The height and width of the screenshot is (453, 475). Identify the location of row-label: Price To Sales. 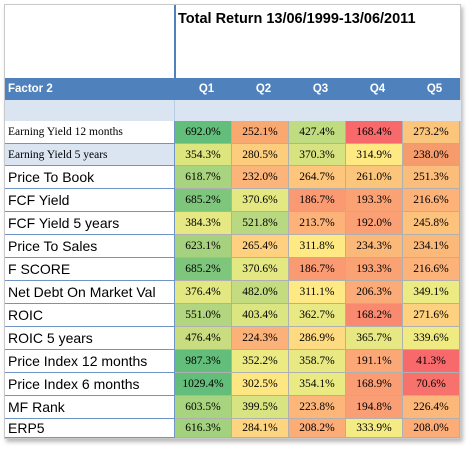
(90, 246).